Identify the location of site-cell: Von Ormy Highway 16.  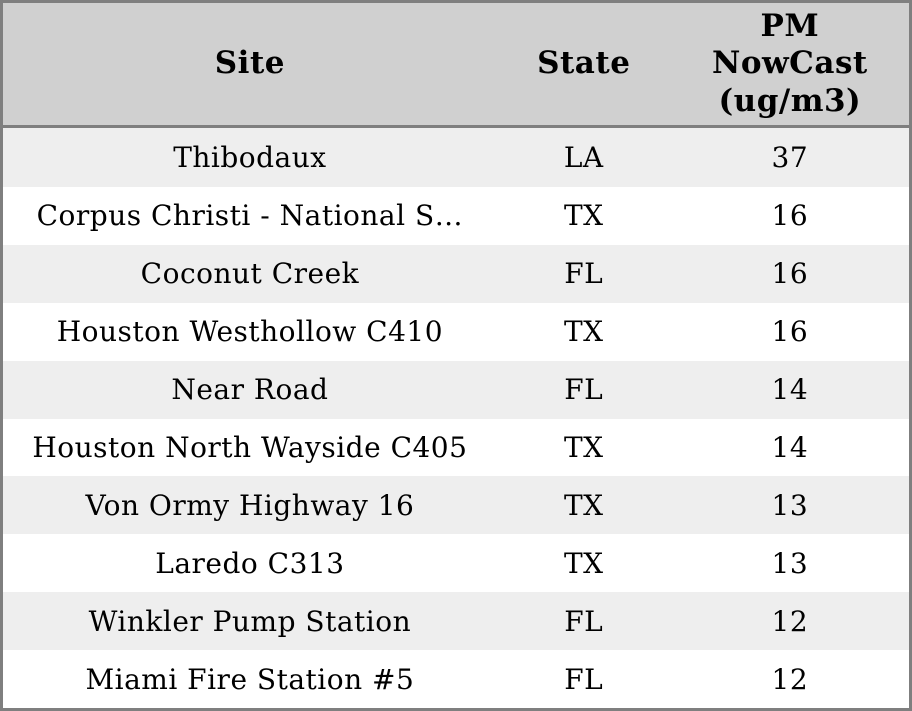
(250, 505).